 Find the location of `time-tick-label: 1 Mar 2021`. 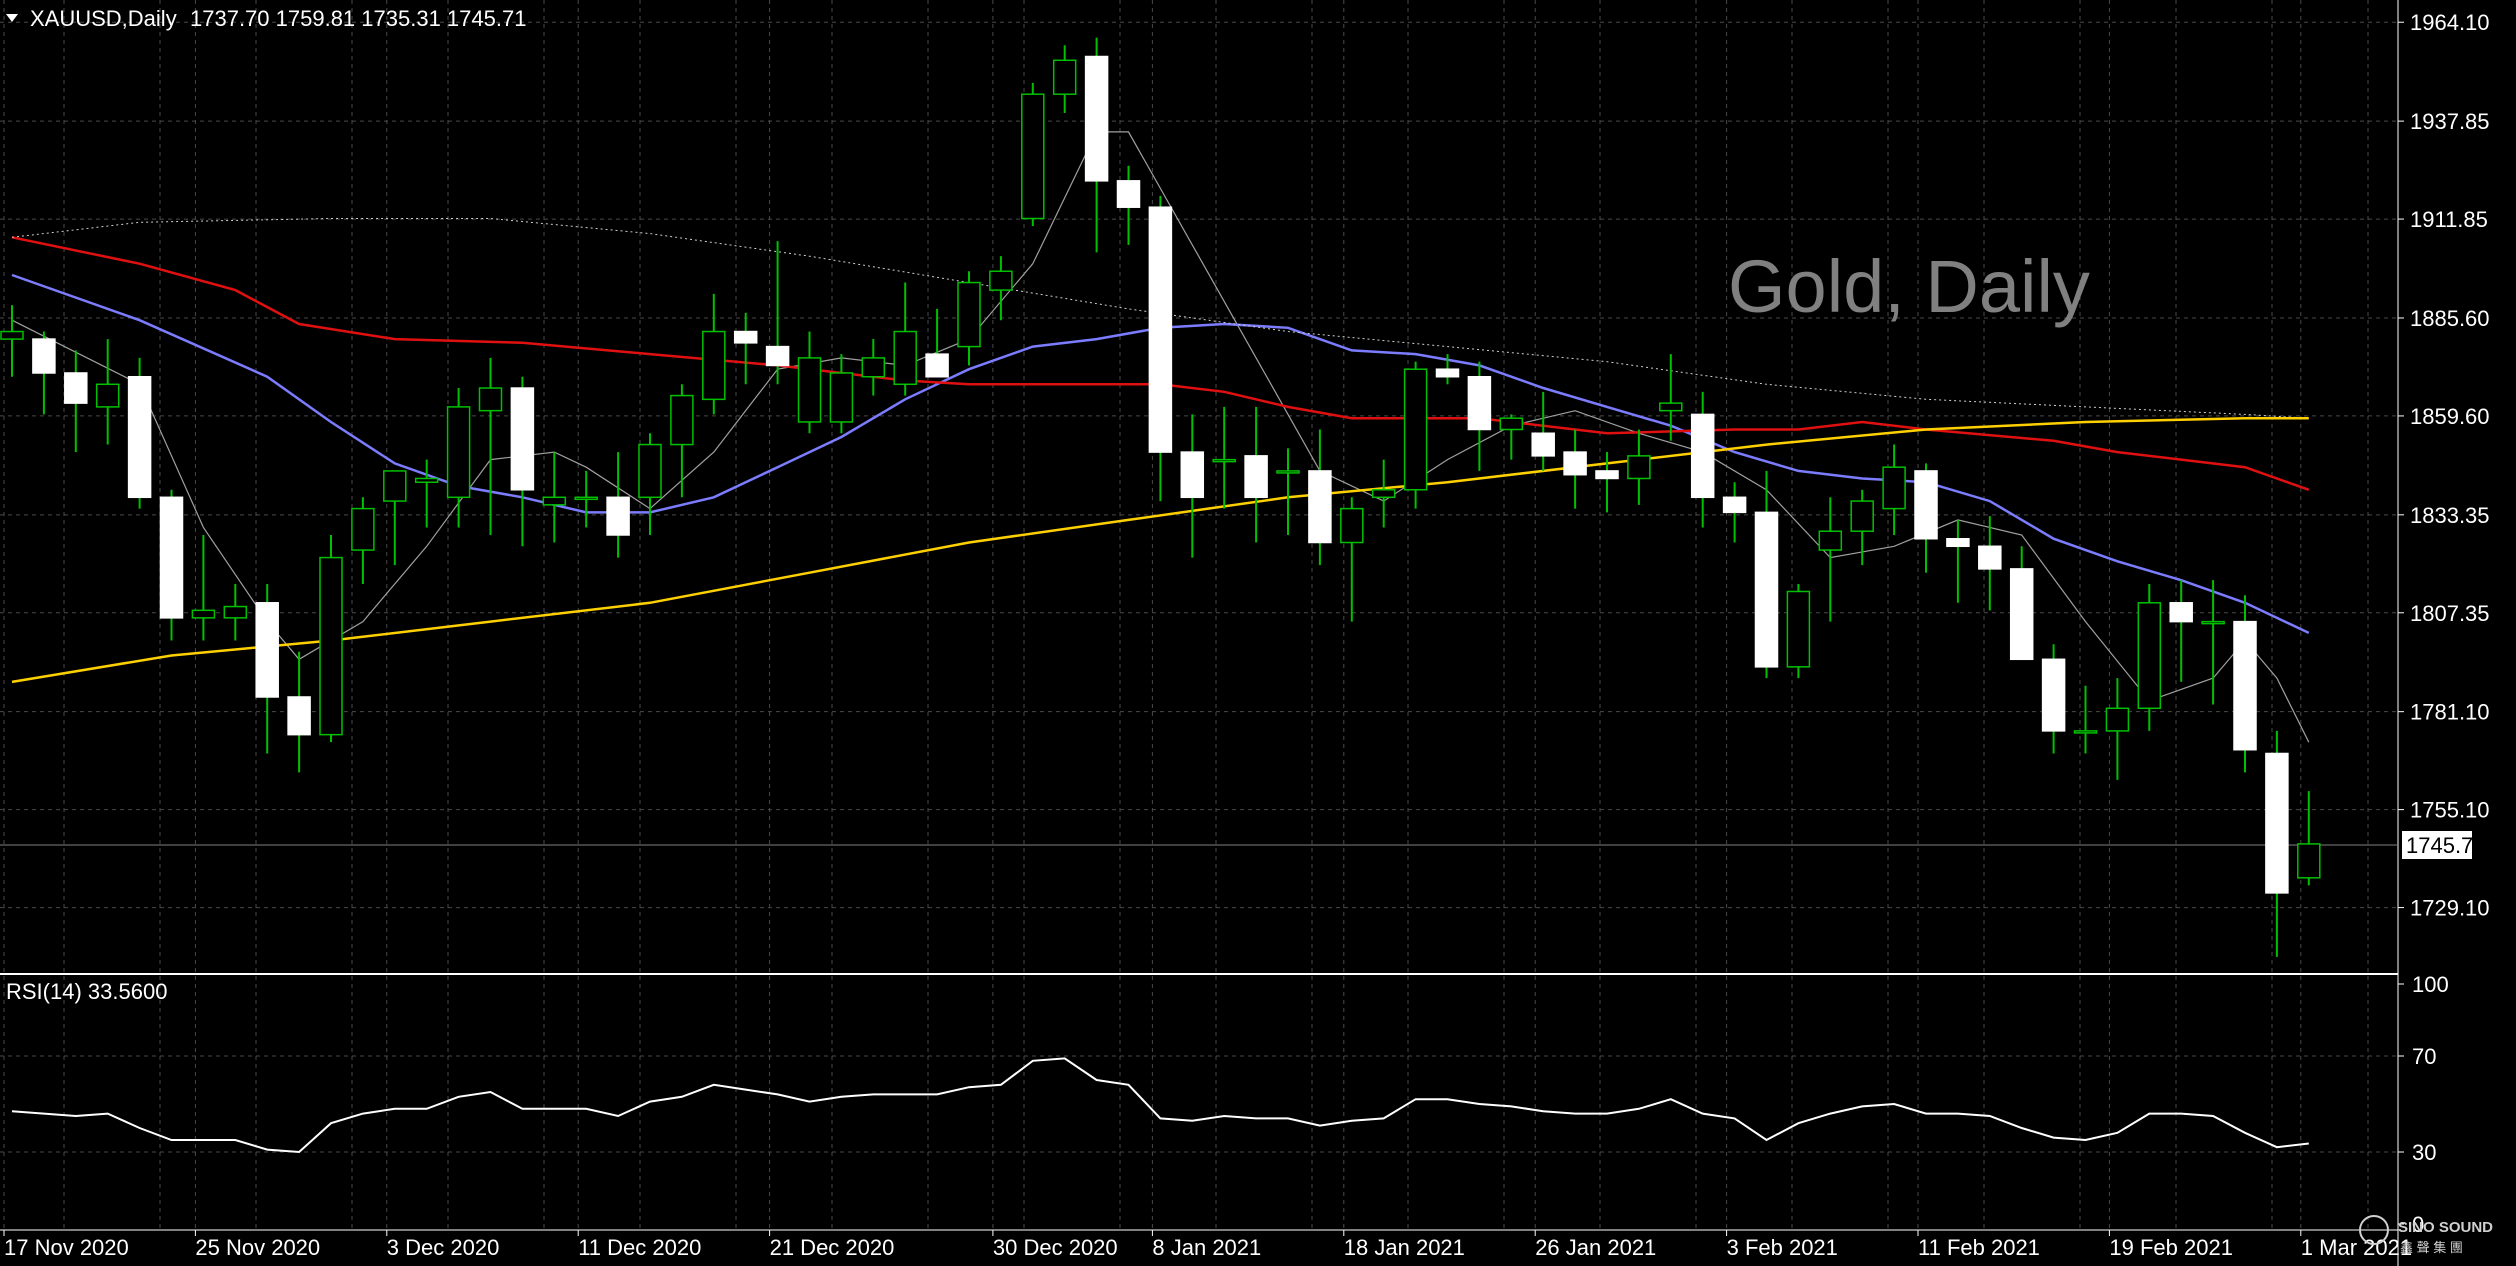

time-tick-label: 1 Mar 2021 is located at coordinates (2356, 1247).